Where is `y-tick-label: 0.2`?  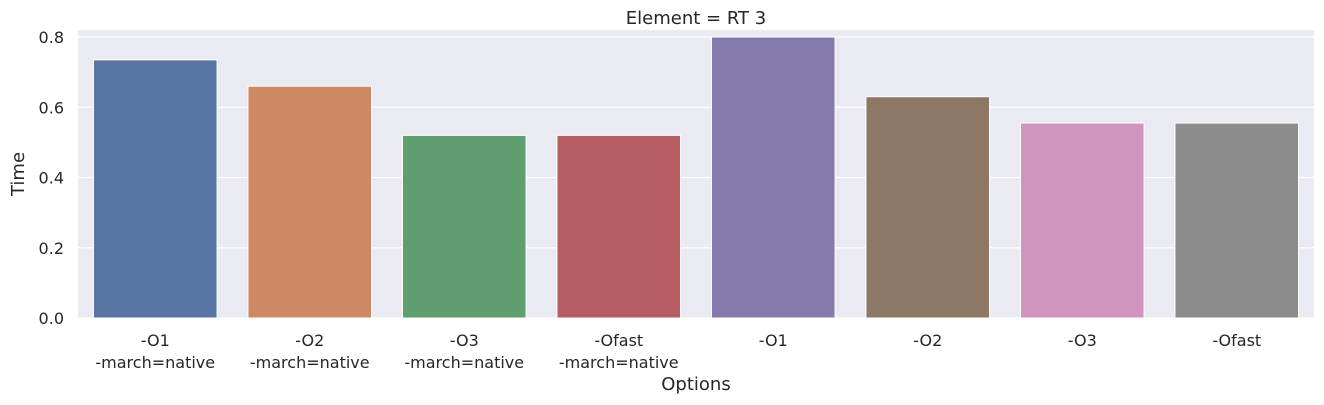
y-tick-label: 0.2 is located at coordinates (51, 248).